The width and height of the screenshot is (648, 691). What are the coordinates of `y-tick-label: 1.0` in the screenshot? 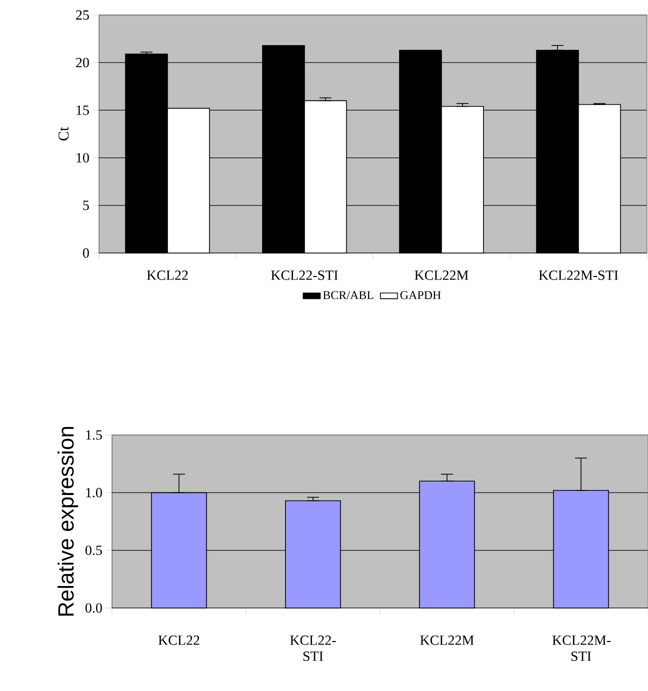 It's located at (94, 493).